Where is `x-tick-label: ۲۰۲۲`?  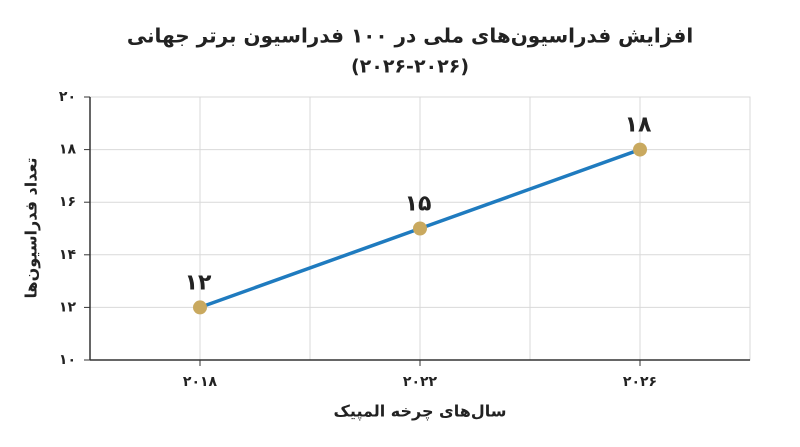 x-tick-label: ۲۰۲۲ is located at coordinates (420, 382).